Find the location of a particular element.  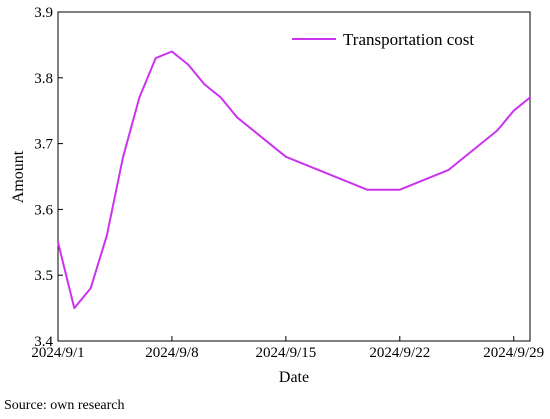

x-tick-label: 2024/9/15 is located at coordinates (285, 353).